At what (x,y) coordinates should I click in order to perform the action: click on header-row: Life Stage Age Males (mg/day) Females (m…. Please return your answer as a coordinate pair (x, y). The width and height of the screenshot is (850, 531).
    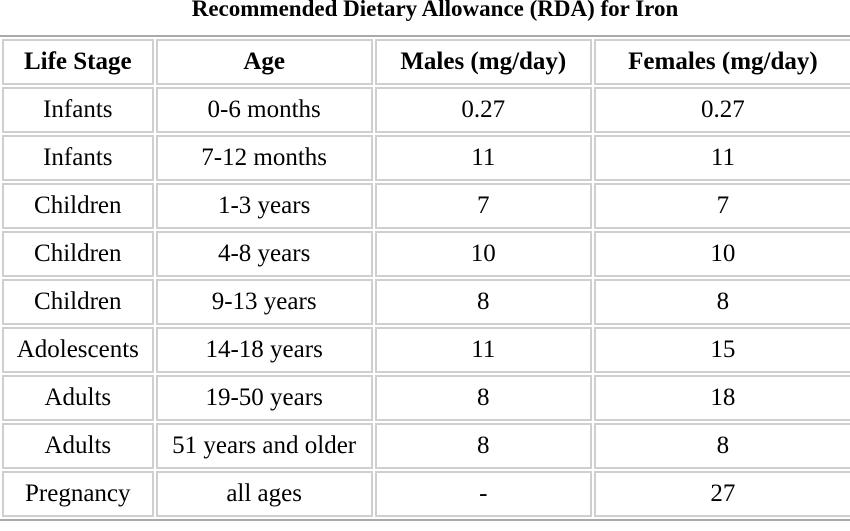
    Looking at the image, I should click on (426, 62).